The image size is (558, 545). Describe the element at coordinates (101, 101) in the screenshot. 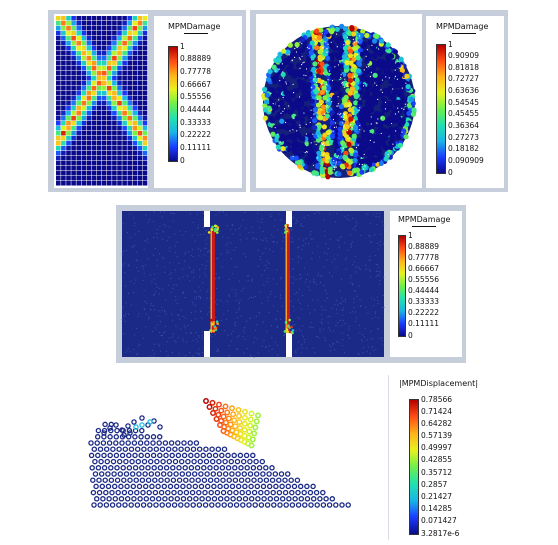

I see `damage-grid-plot` at that location.